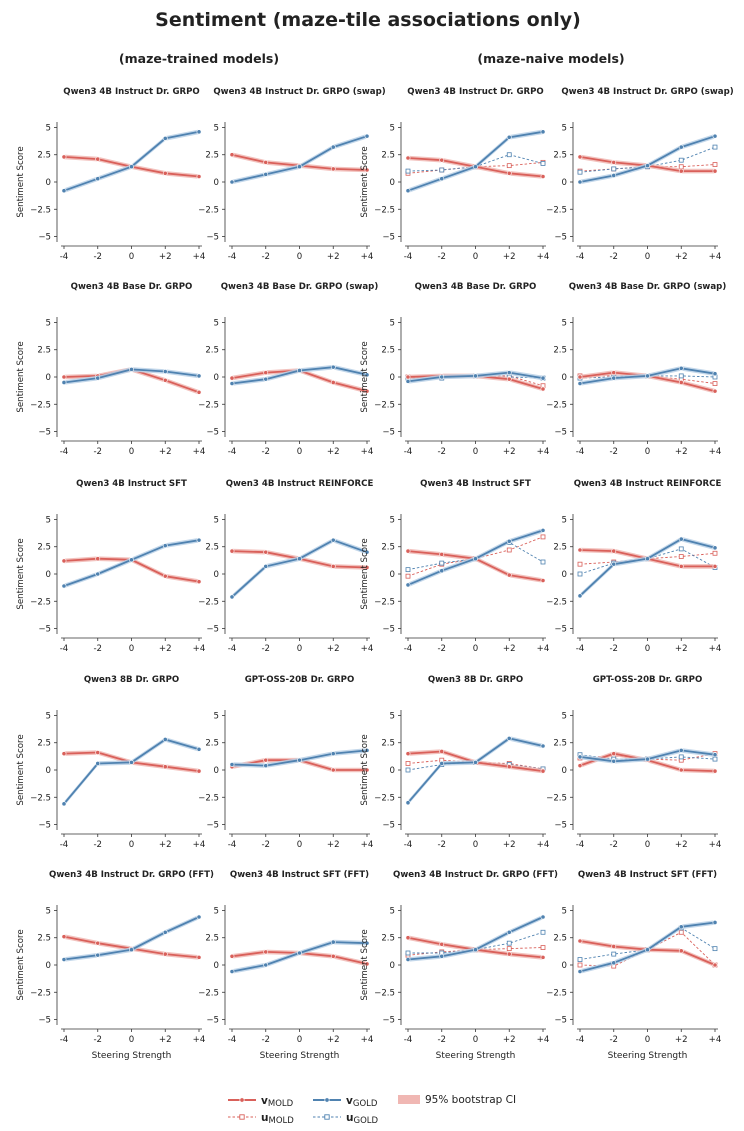  Describe the element at coordinates (476, 287) in the screenshot. I see `panel-title: Qwen3 4B Base Dr. GRPO` at that location.